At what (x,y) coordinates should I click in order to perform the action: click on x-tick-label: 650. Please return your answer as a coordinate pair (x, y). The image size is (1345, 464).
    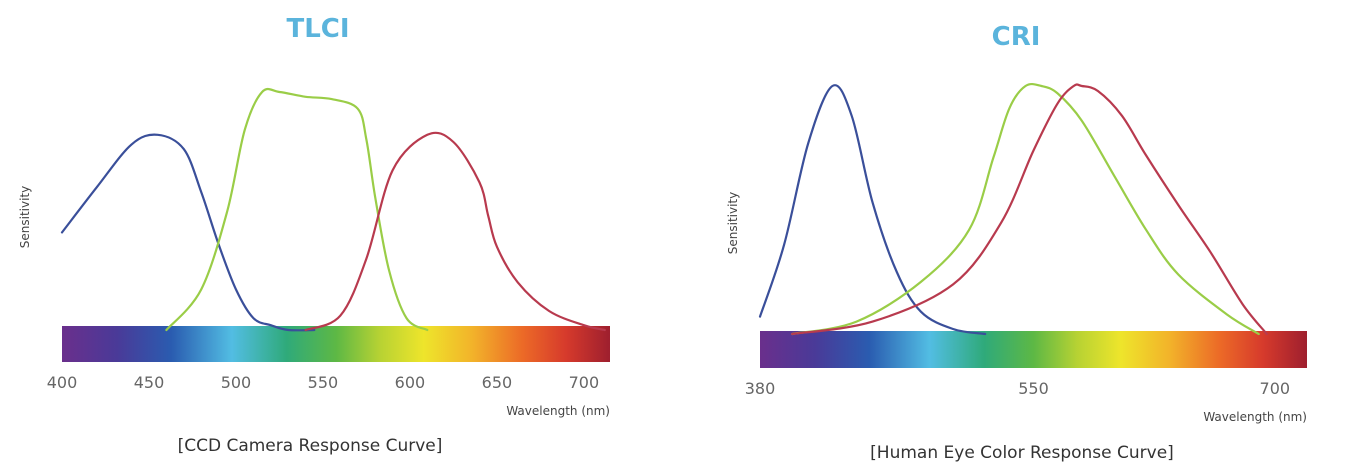
    Looking at the image, I should click on (497, 382).